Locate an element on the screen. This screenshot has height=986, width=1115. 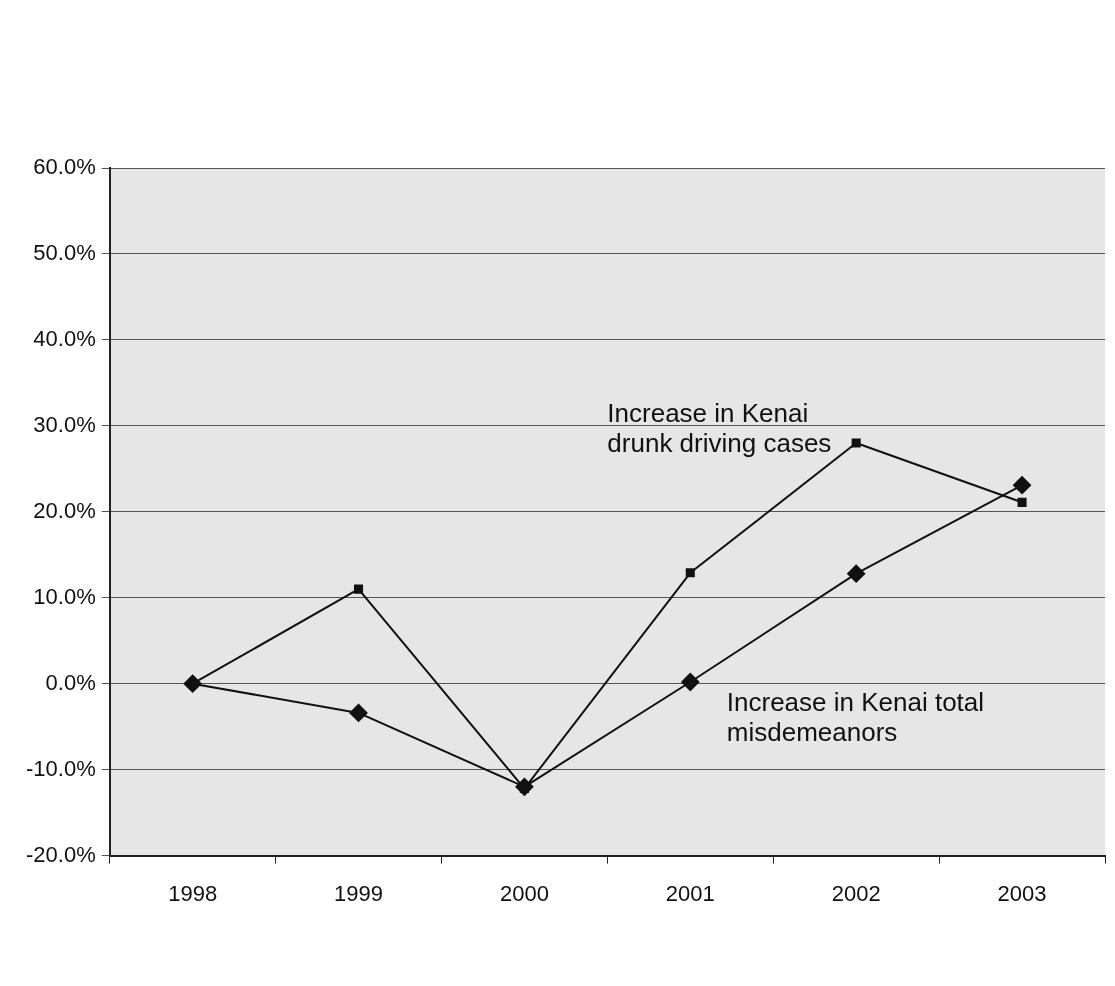
x-tick-label: 2000 is located at coordinates (524, 893).